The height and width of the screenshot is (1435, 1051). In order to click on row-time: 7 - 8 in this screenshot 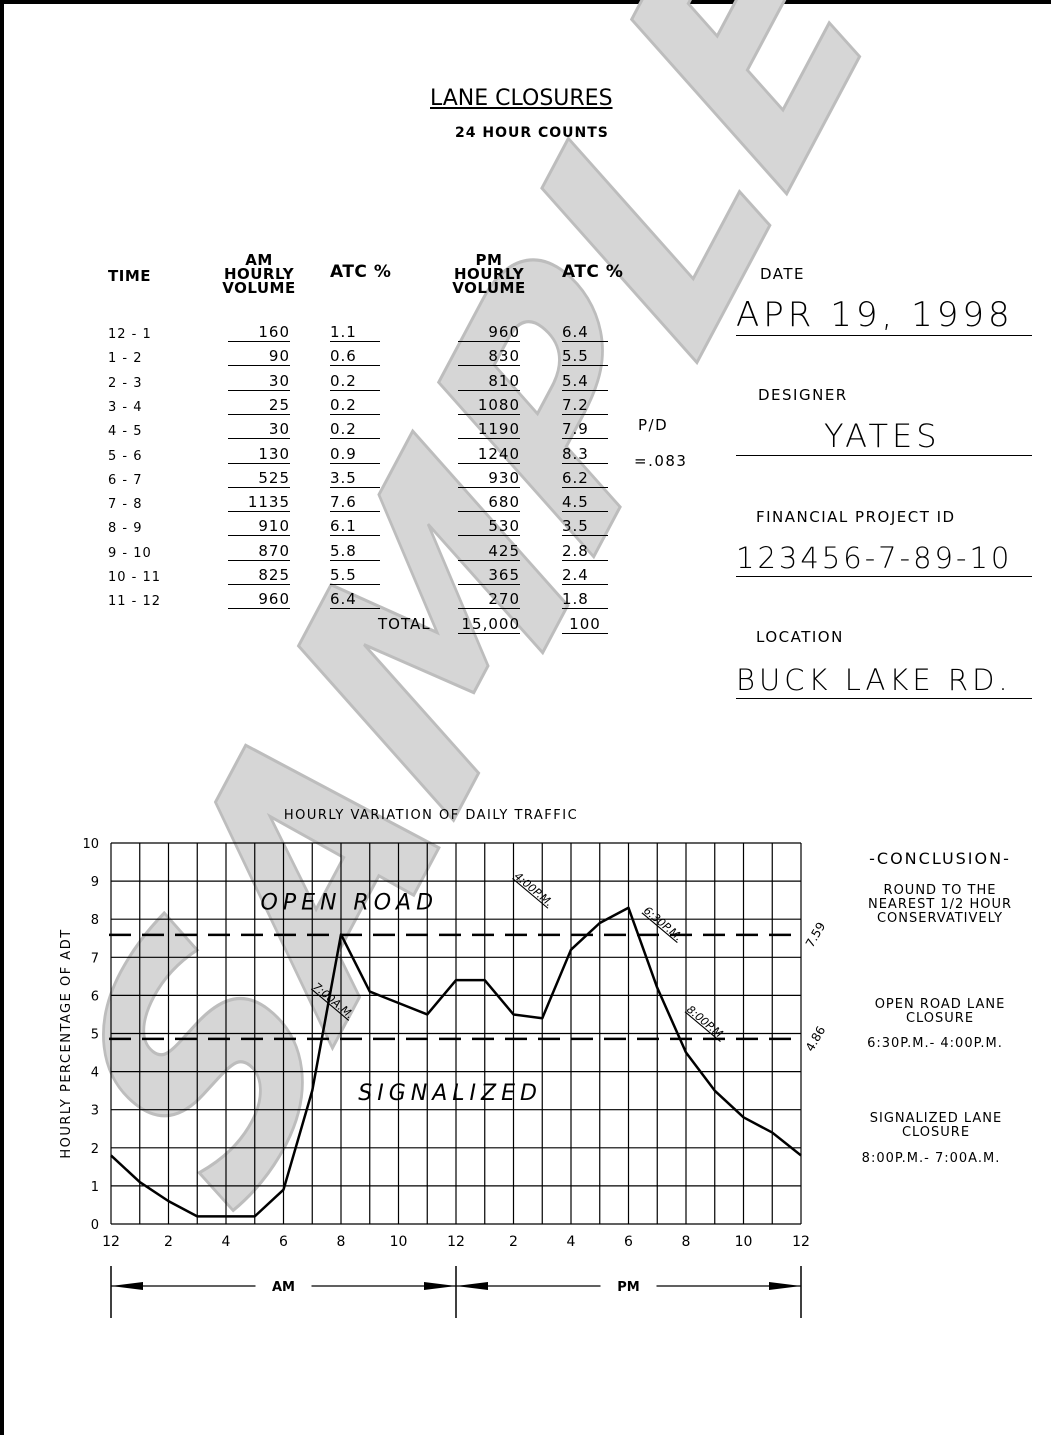, I will do `click(125, 504)`.